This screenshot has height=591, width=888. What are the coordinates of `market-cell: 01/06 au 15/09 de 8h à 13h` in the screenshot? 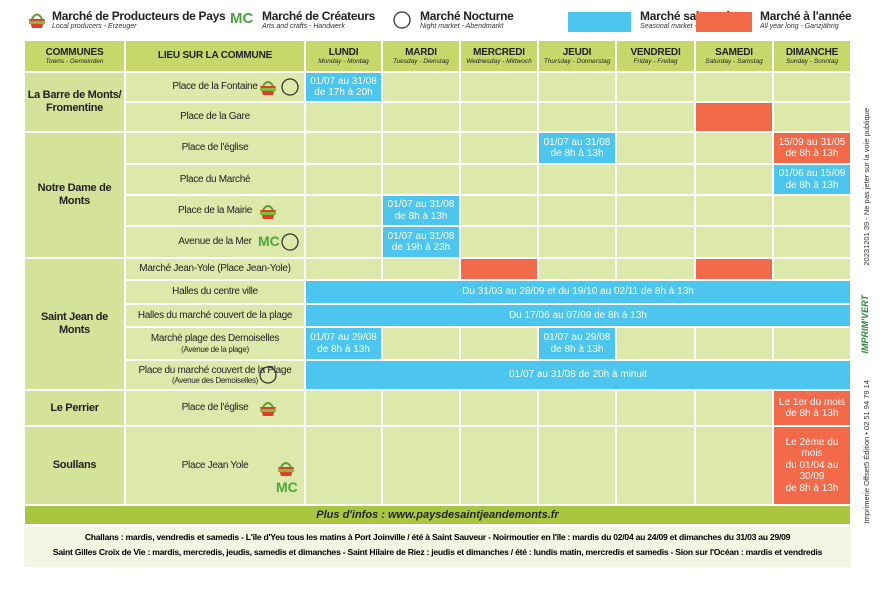 It's located at (812, 179).